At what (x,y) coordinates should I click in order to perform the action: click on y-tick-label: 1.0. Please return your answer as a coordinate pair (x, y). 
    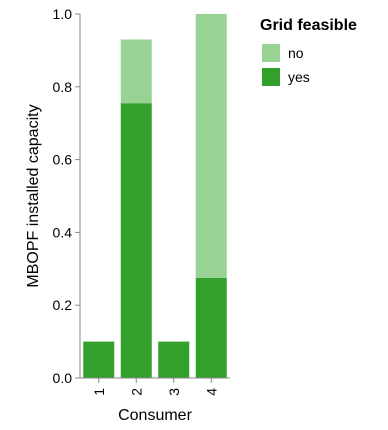
    Looking at the image, I should click on (63, 14).